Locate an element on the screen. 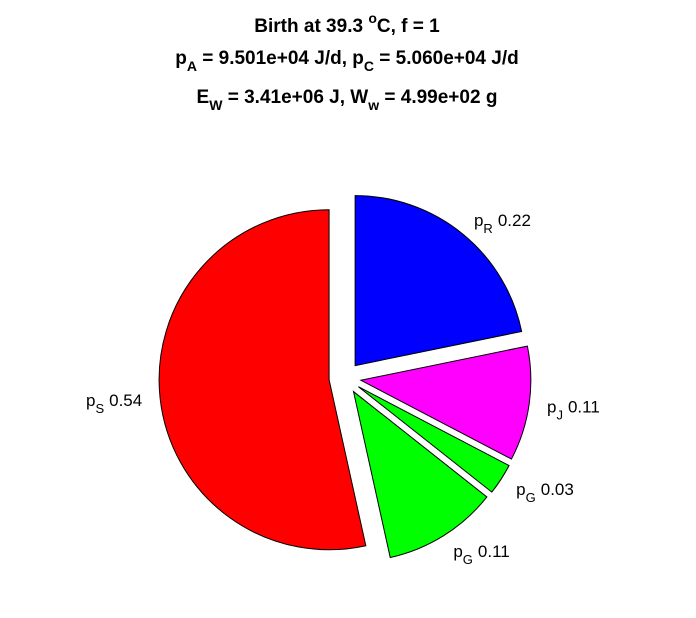  title-subscript: W is located at coordinates (216, 105).